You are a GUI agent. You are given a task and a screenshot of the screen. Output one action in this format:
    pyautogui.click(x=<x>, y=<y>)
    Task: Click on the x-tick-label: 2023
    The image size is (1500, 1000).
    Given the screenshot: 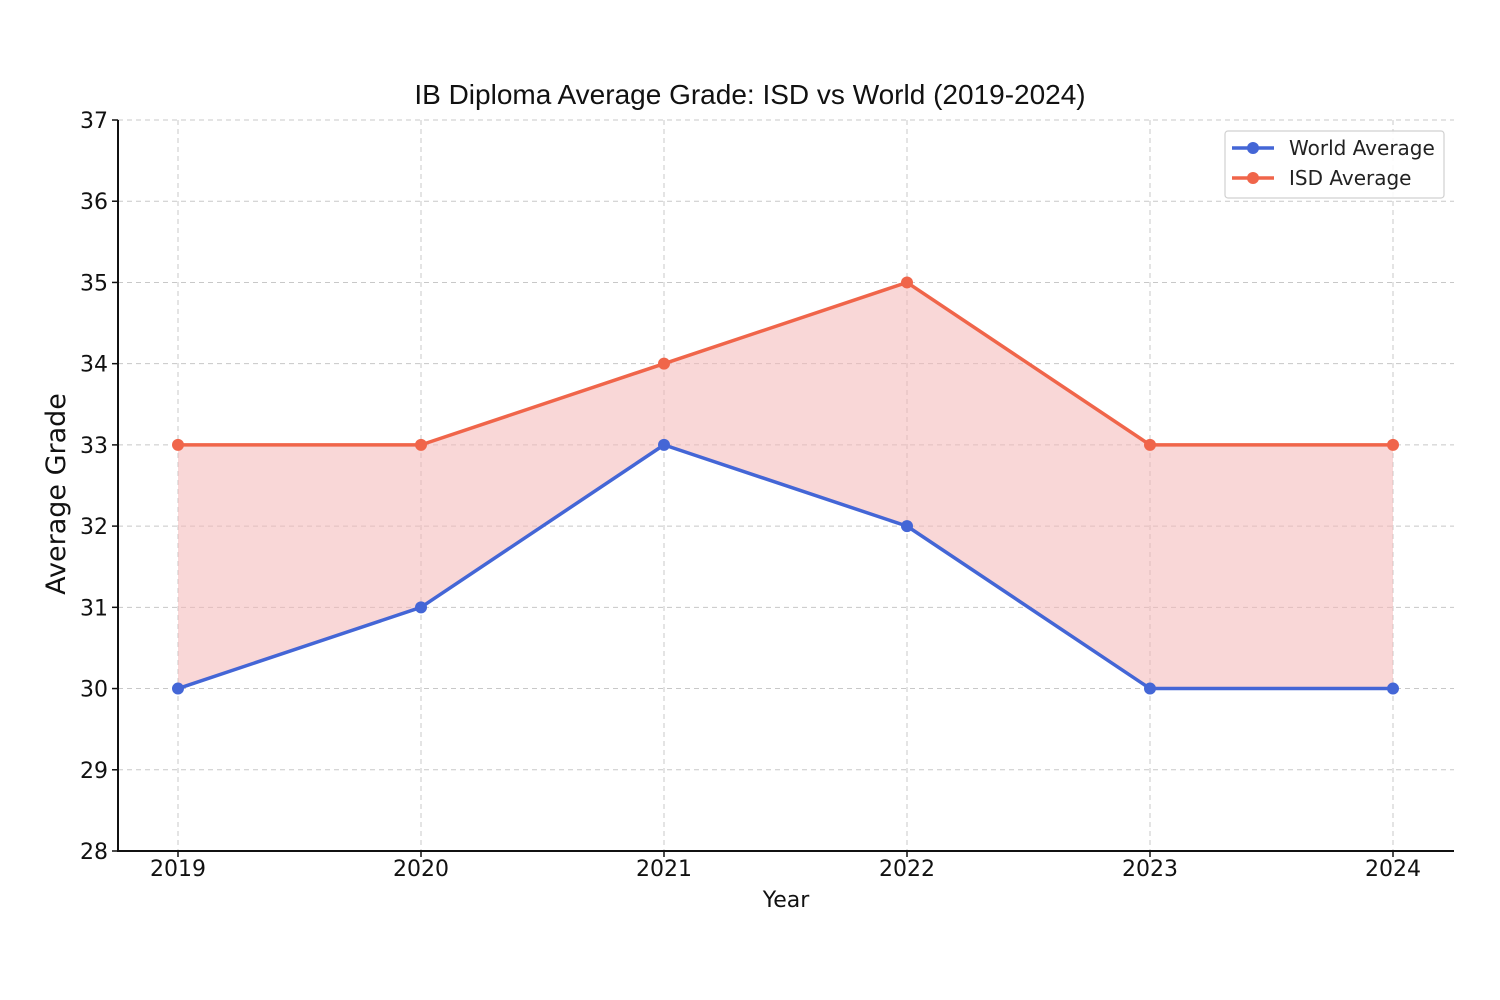 What is the action you would take?
    pyautogui.click(x=1150, y=869)
    